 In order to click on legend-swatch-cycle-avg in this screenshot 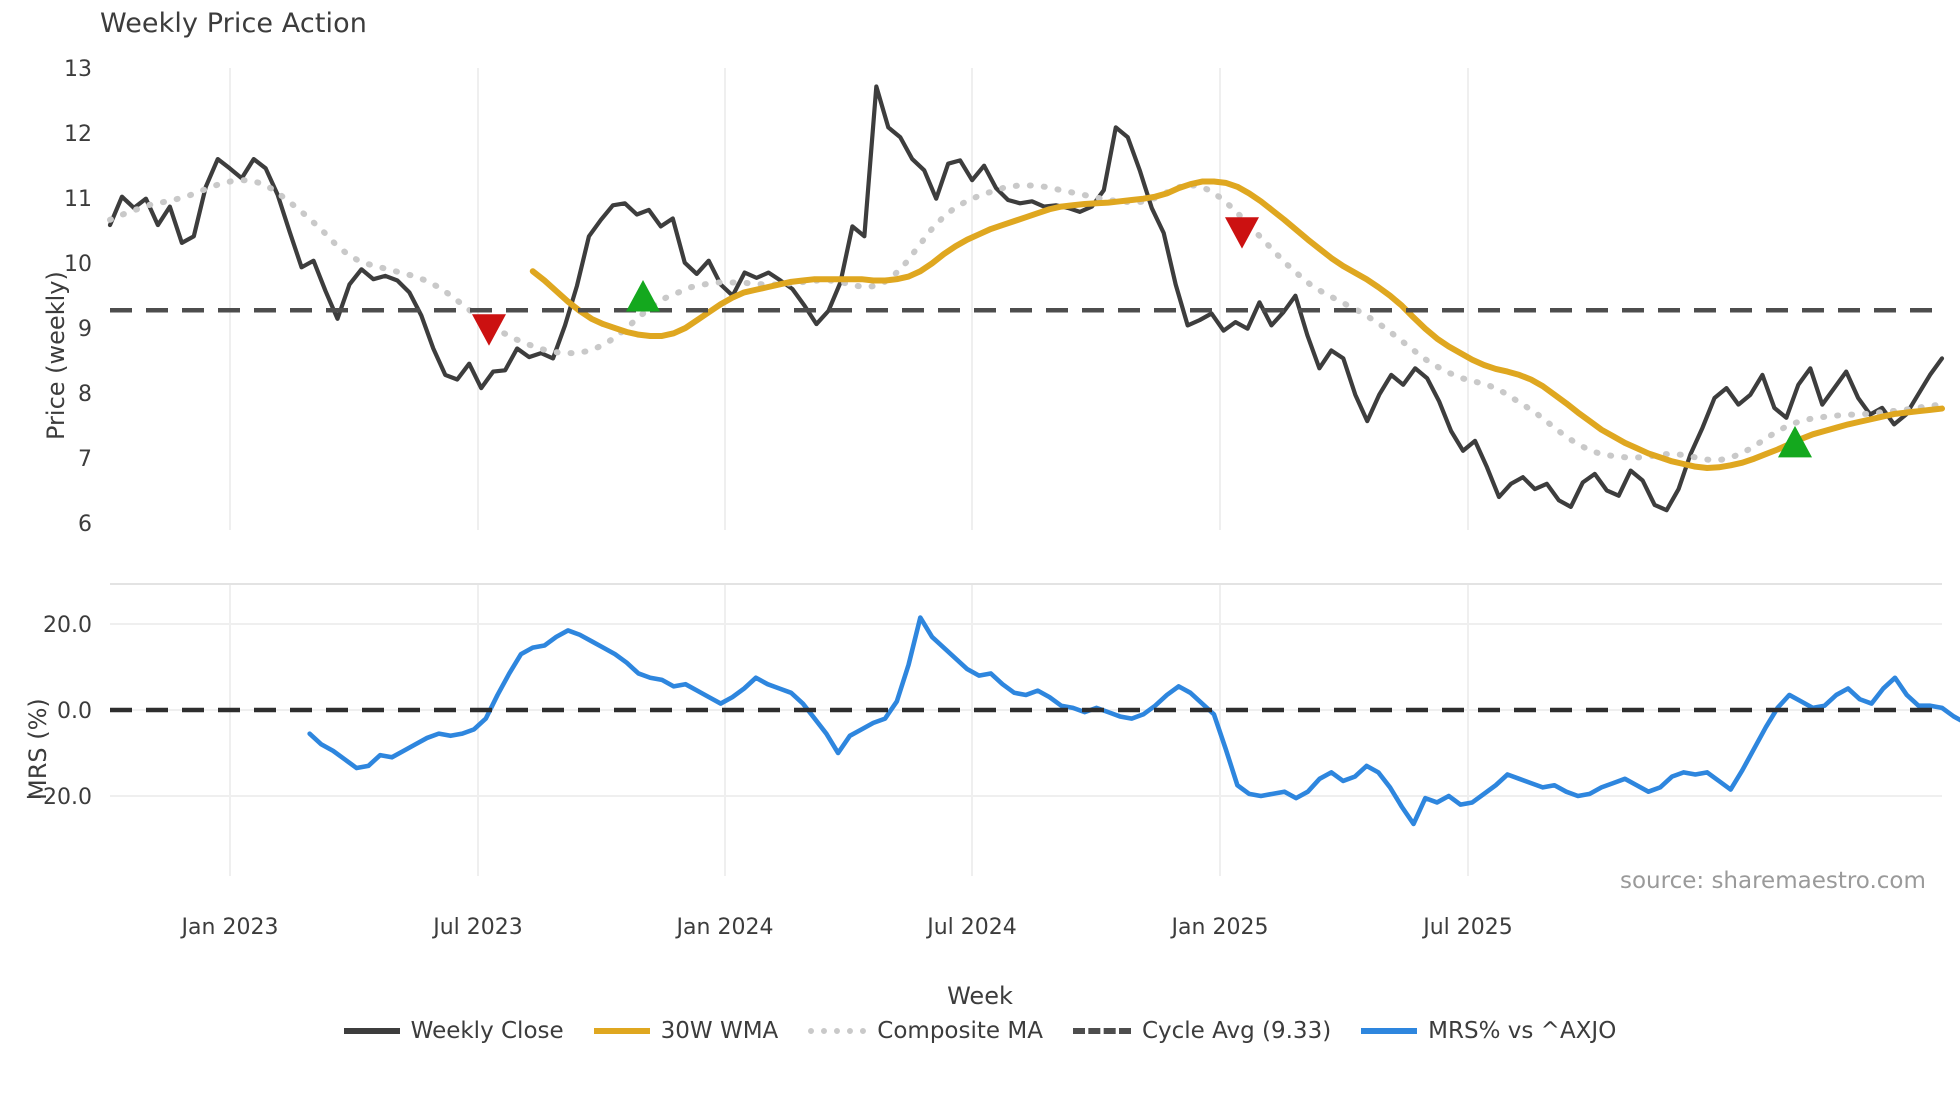, I will do `click(1101, 1031)`.